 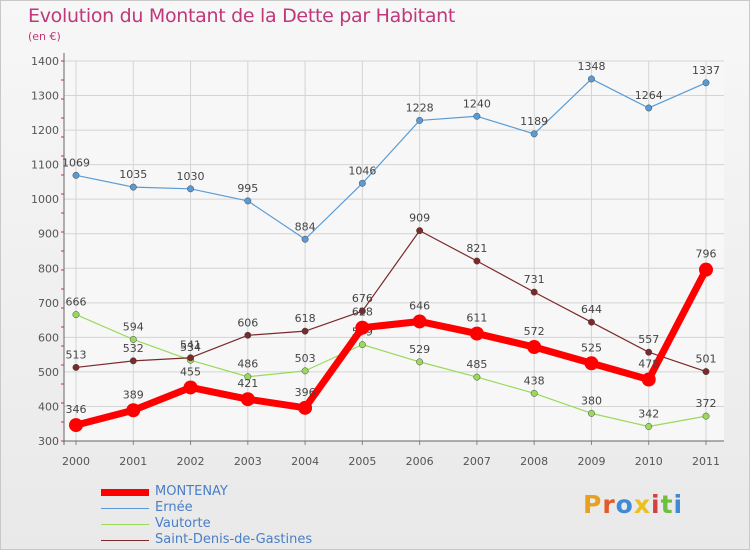 What do you see at coordinates (648, 339) in the screenshot?
I see `data-label: 557` at bounding box center [648, 339].